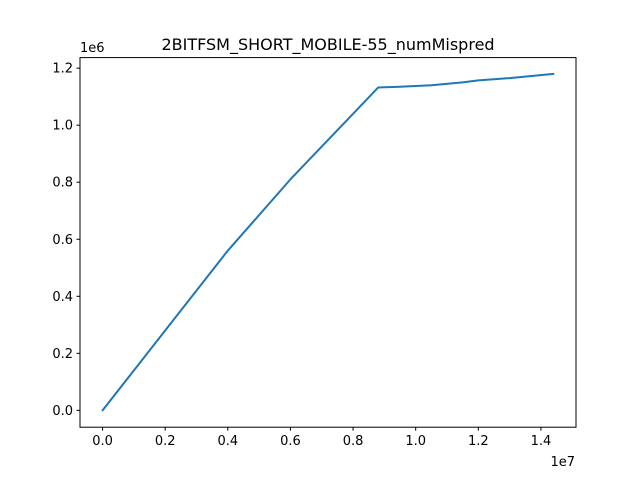  I want to click on x-tick-label: 1.0, so click(415, 441).